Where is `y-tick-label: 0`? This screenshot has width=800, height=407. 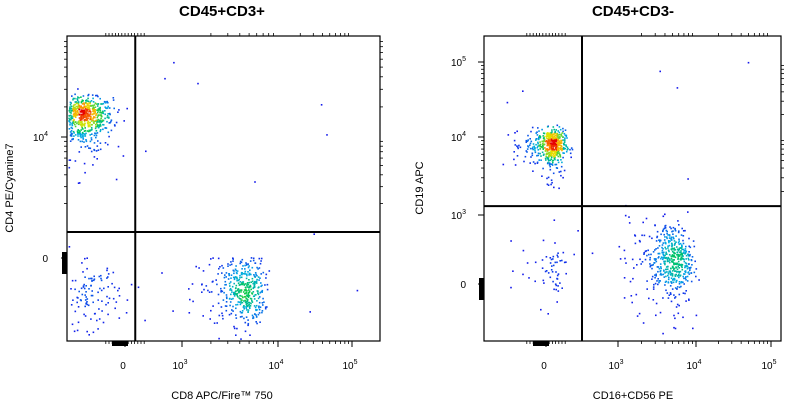
y-tick-label: 0 is located at coordinates (463, 285).